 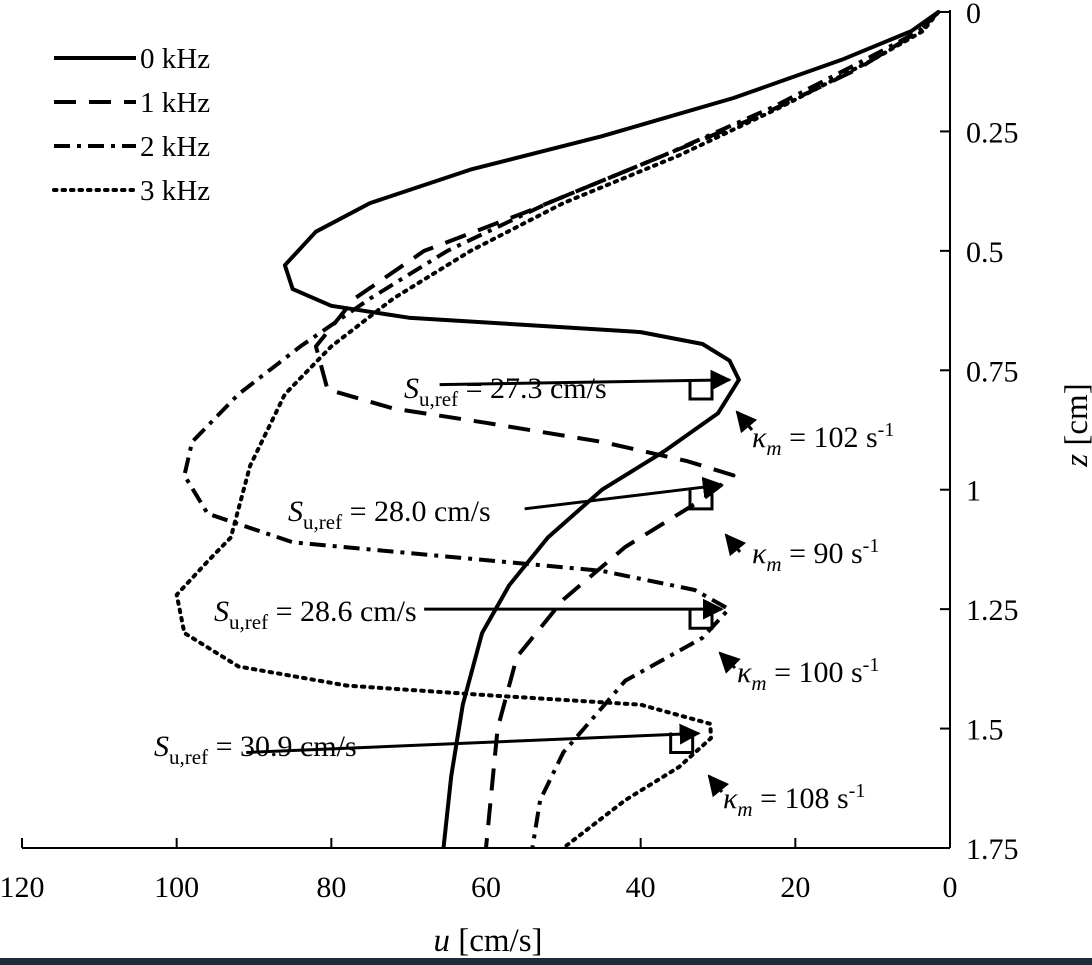 I want to click on y-tick-label: 0.5, so click(x=985, y=252).